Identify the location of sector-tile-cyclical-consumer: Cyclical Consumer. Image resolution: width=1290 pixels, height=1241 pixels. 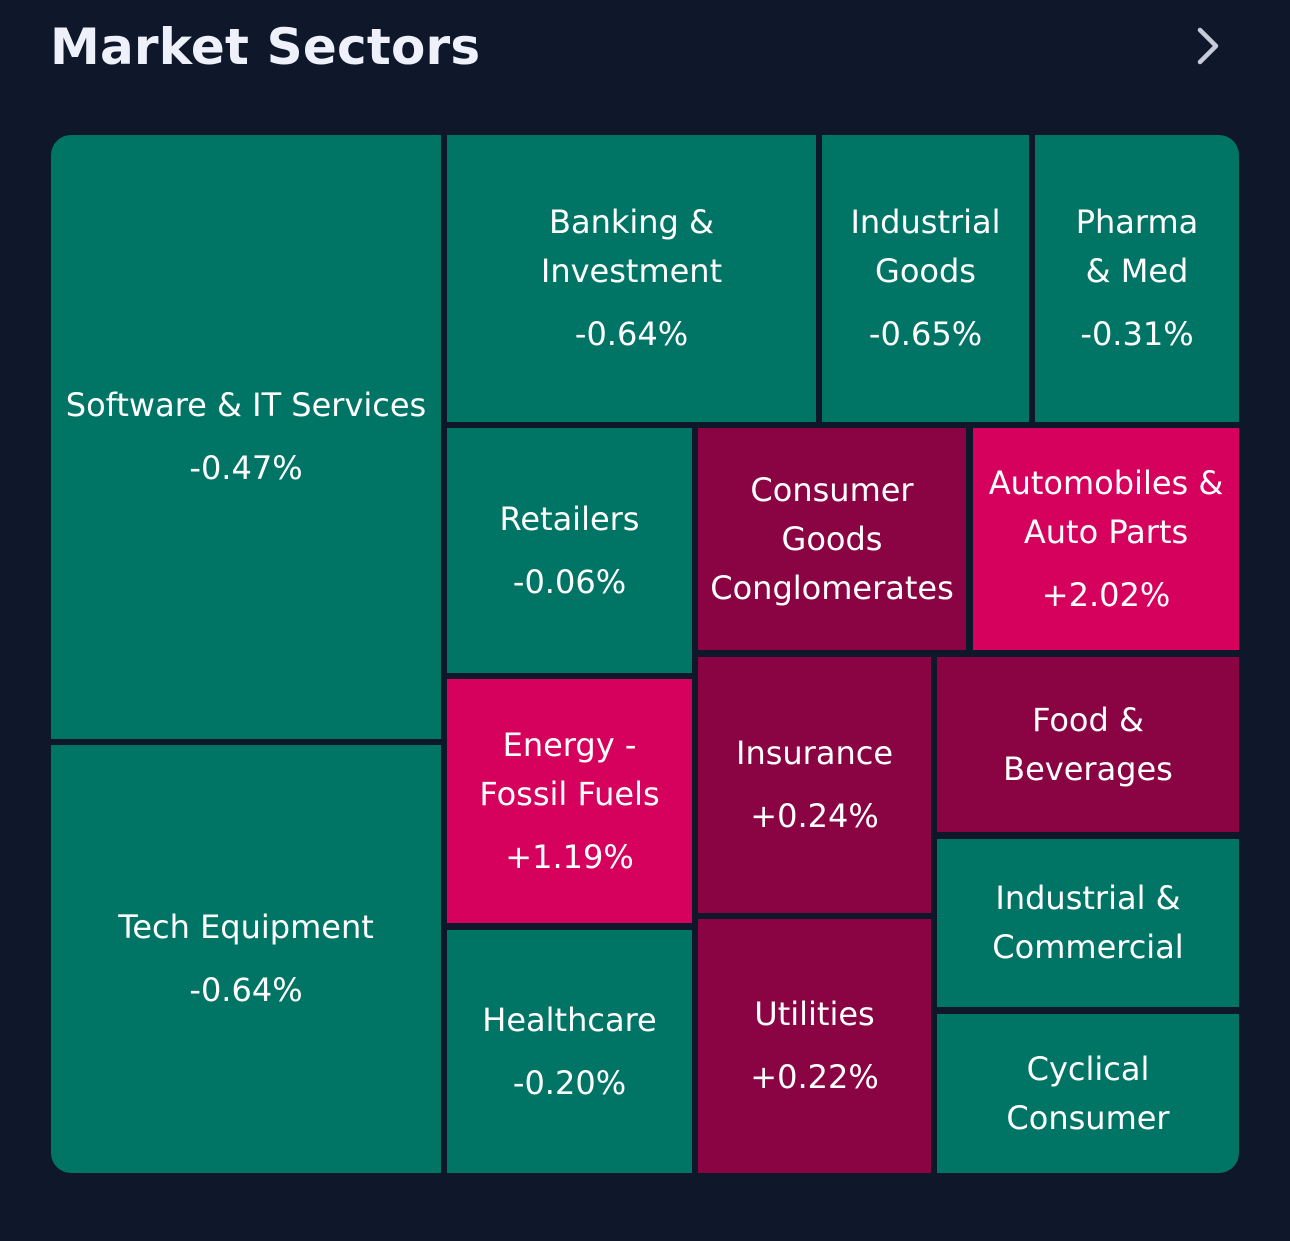
(1088, 1093).